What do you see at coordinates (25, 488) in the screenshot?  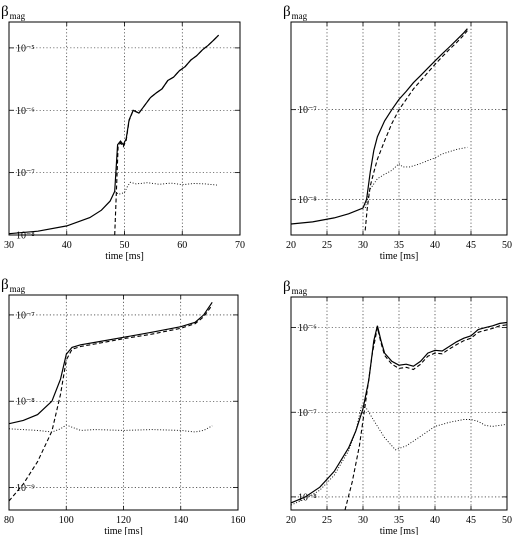 I see `y-tick-label: 10⁻⁹` at bounding box center [25, 488].